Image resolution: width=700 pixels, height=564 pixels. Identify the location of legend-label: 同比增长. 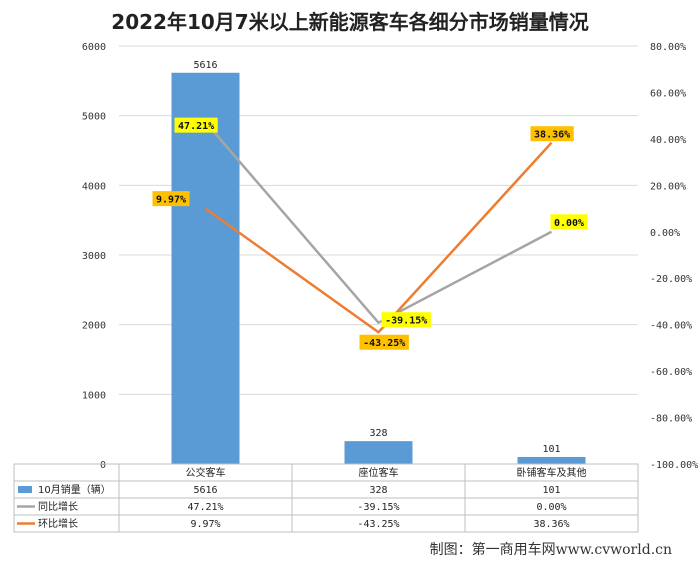
(58, 506).